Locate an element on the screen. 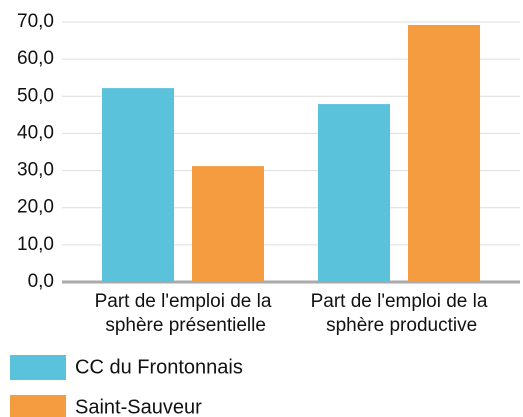 This screenshot has height=417, width=523. y-tick-label: 50,0 is located at coordinates (35, 95).